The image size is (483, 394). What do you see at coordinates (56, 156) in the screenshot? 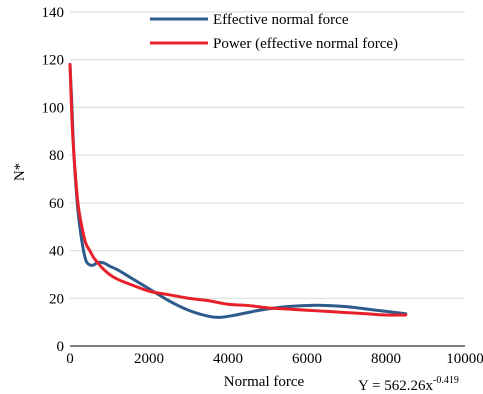
I see `y-tick-label-80: 80` at bounding box center [56, 156].